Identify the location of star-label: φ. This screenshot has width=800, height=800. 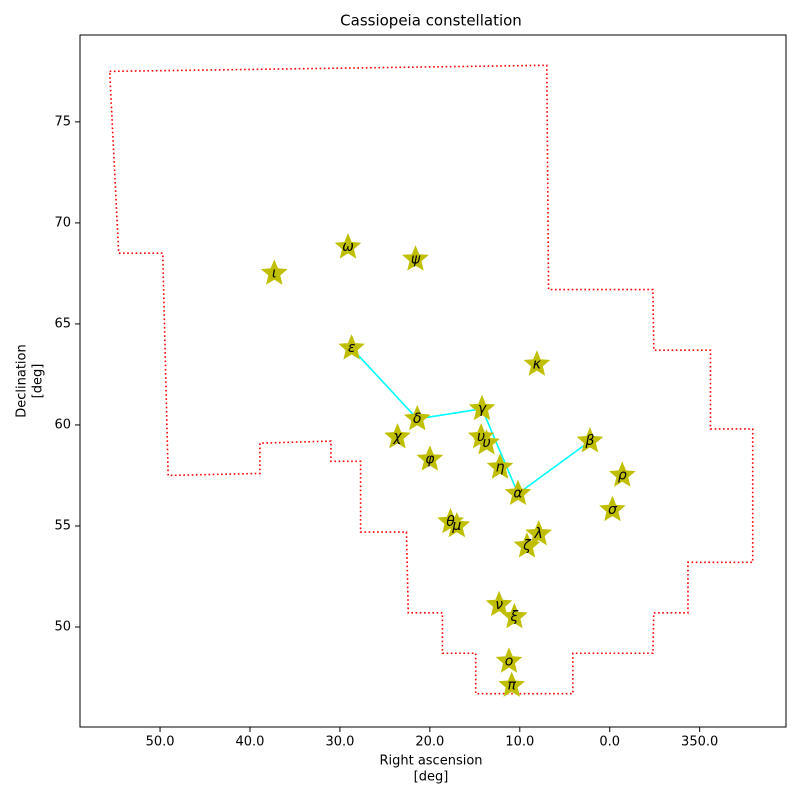
(430, 459).